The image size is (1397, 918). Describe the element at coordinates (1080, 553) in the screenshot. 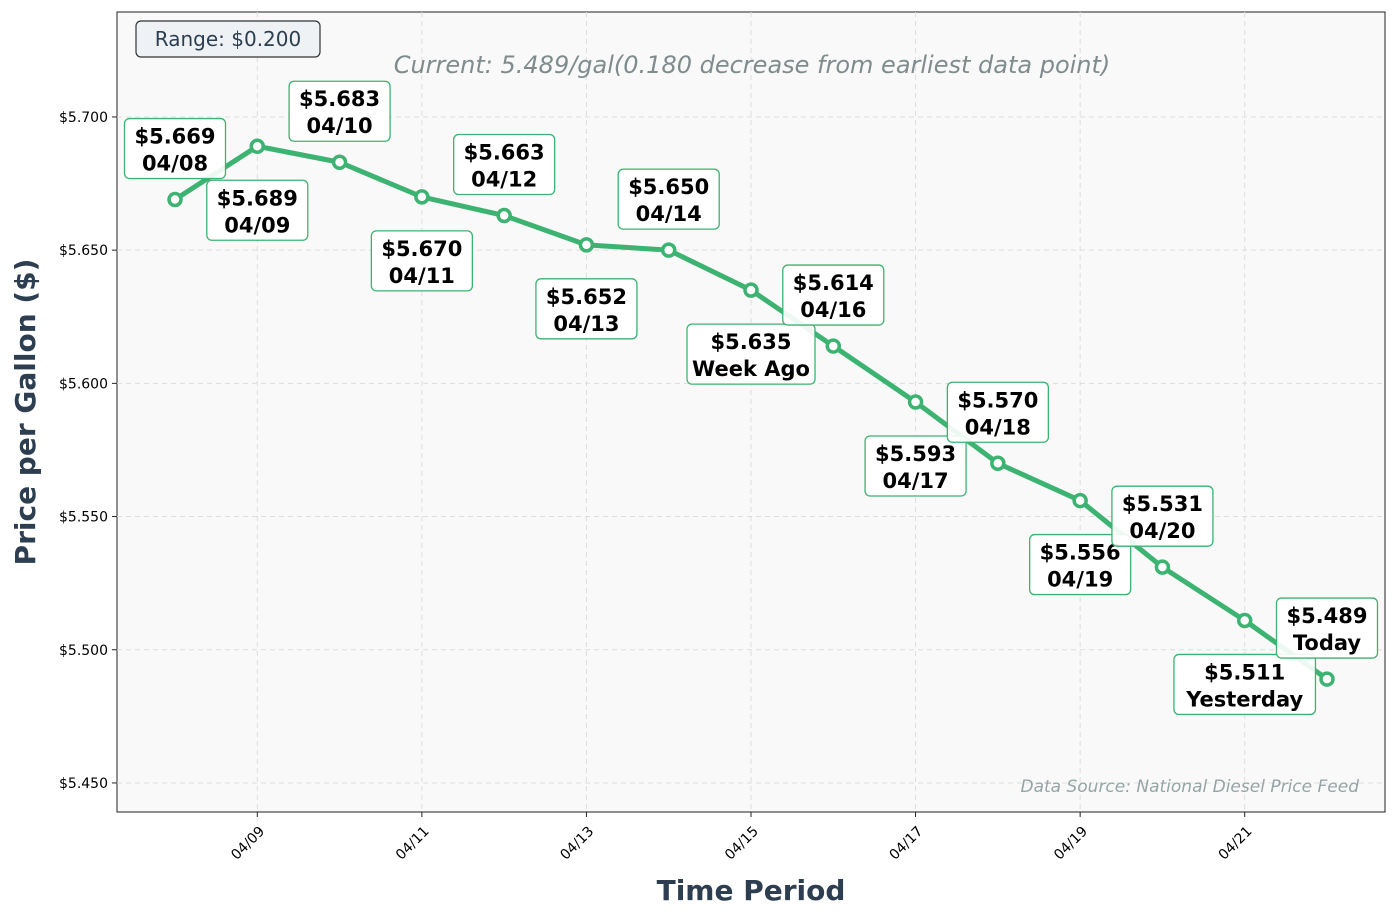

I see `data-label-value: $5.556` at that location.